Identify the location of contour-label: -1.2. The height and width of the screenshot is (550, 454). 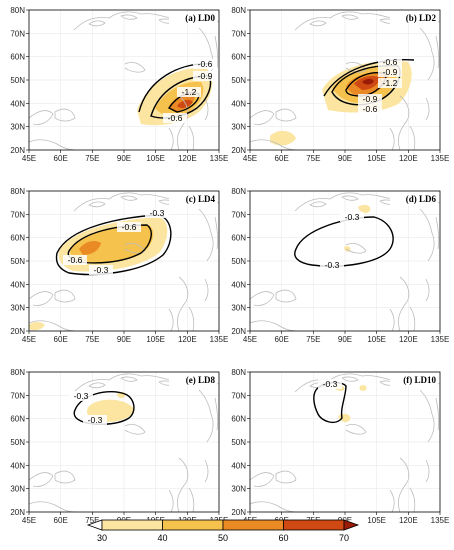
(189, 92).